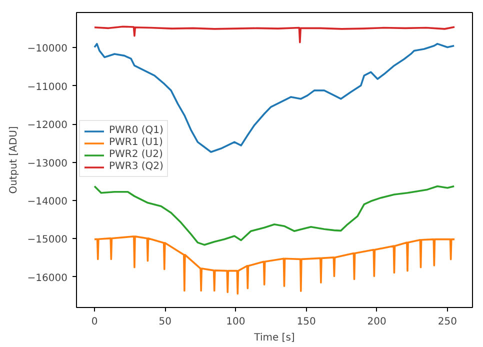 The width and height of the screenshot is (483, 347). Describe the element at coordinates (306, 322) in the screenshot. I see `x-tick-label: 150` at that location.